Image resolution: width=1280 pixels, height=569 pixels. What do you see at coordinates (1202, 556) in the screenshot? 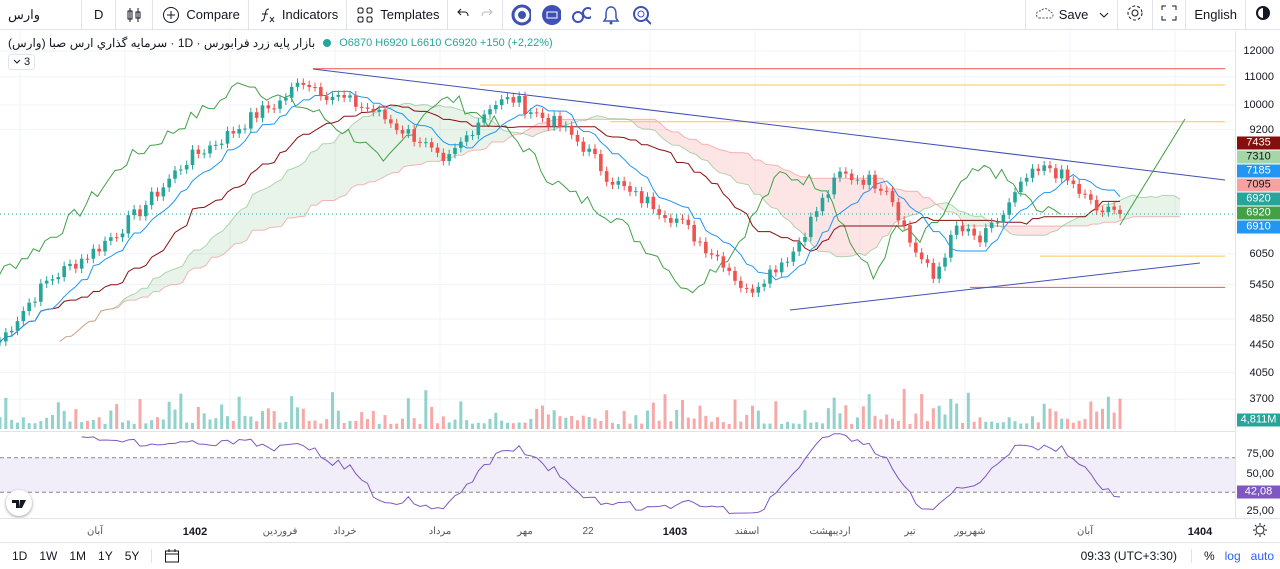
I see `percent-toggle: %` at bounding box center [1202, 556].